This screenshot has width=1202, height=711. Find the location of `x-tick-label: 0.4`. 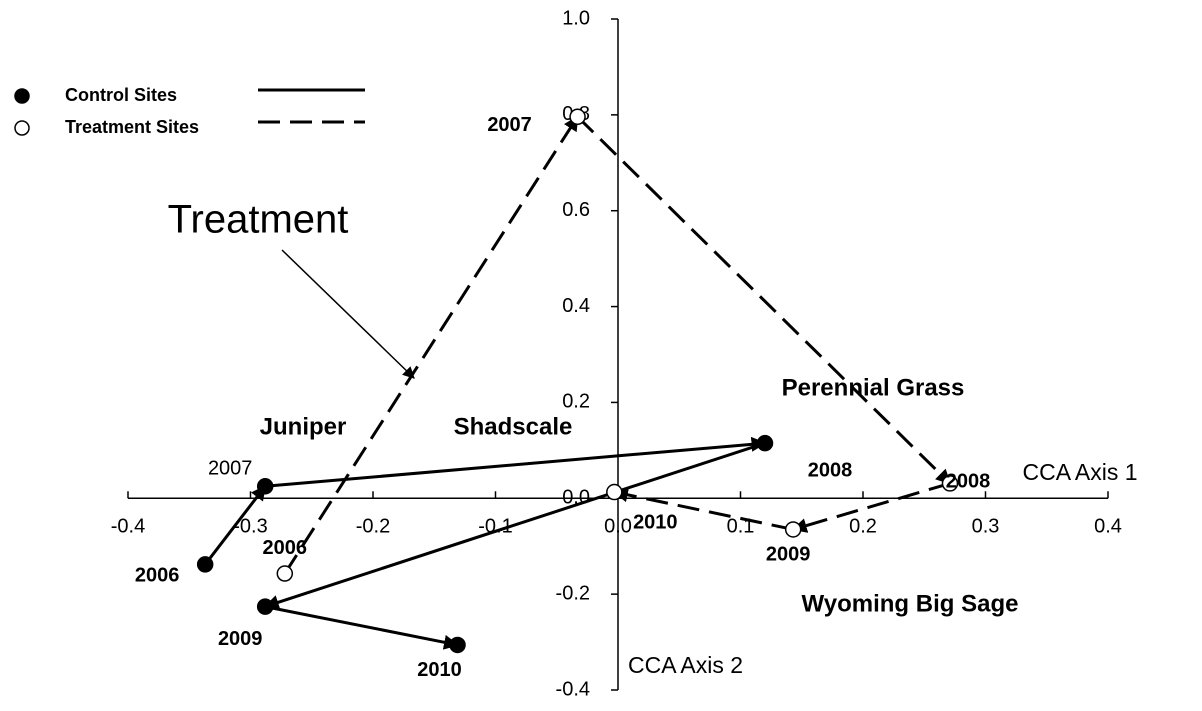

x-tick-label: 0.4 is located at coordinates (1108, 527).